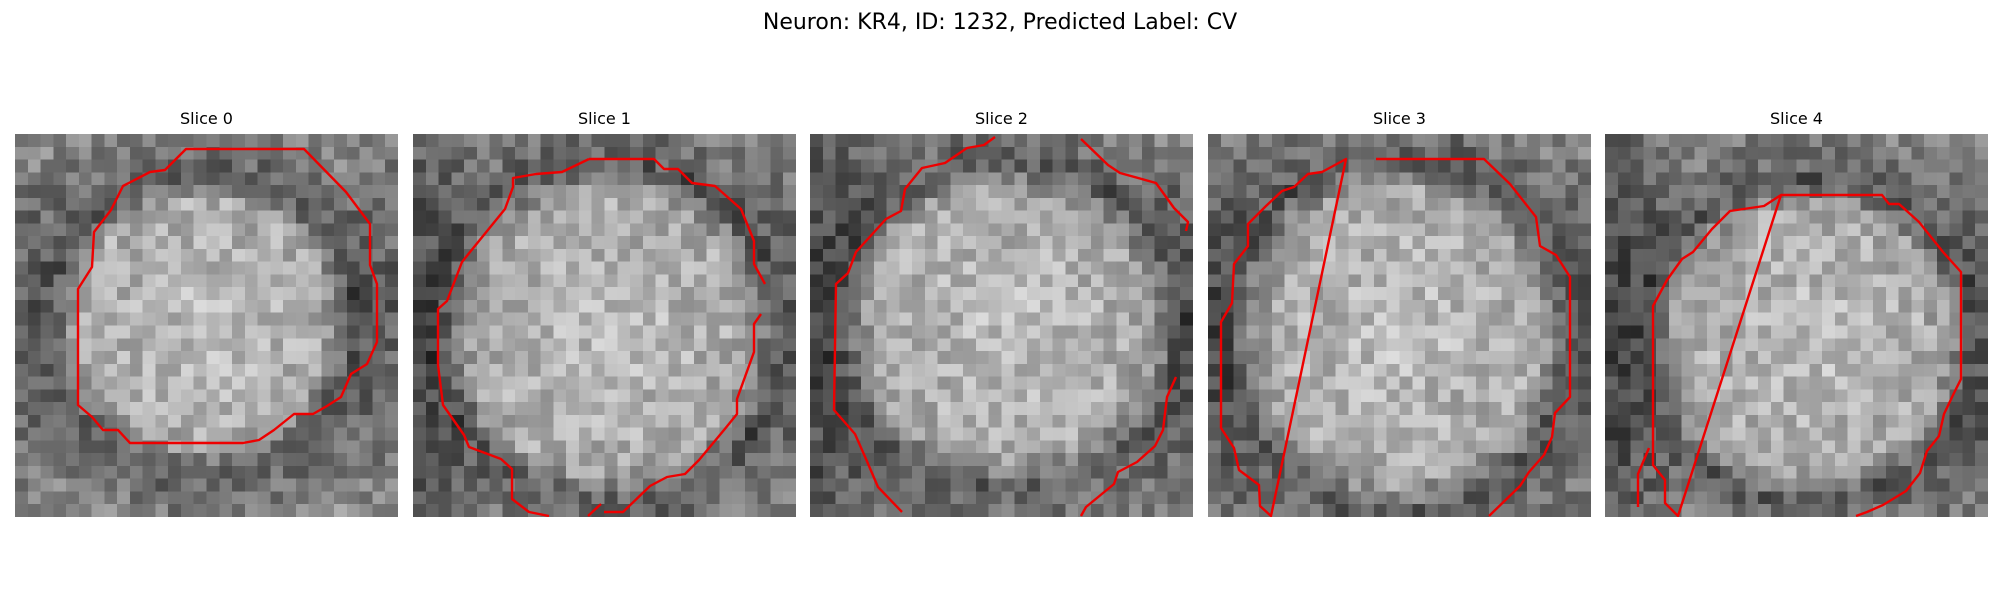 The width and height of the screenshot is (2000, 600). I want to click on slice-3-image, so click(1399, 325).